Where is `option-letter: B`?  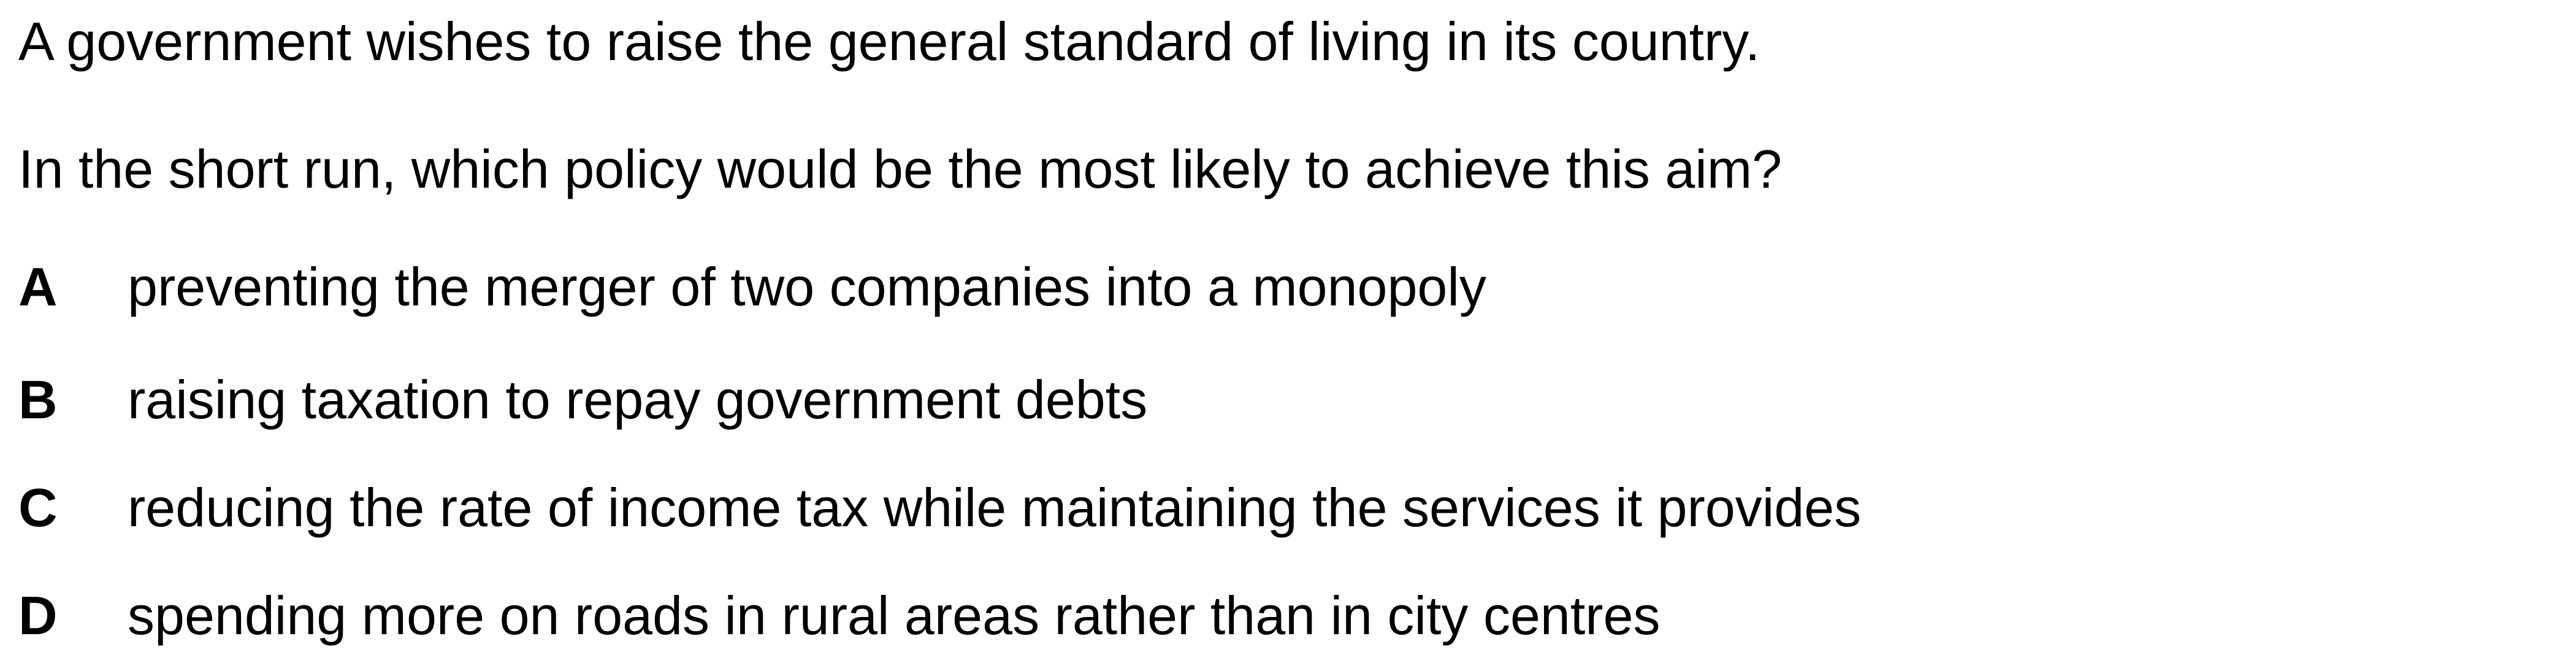 option-letter: B is located at coordinates (38, 400).